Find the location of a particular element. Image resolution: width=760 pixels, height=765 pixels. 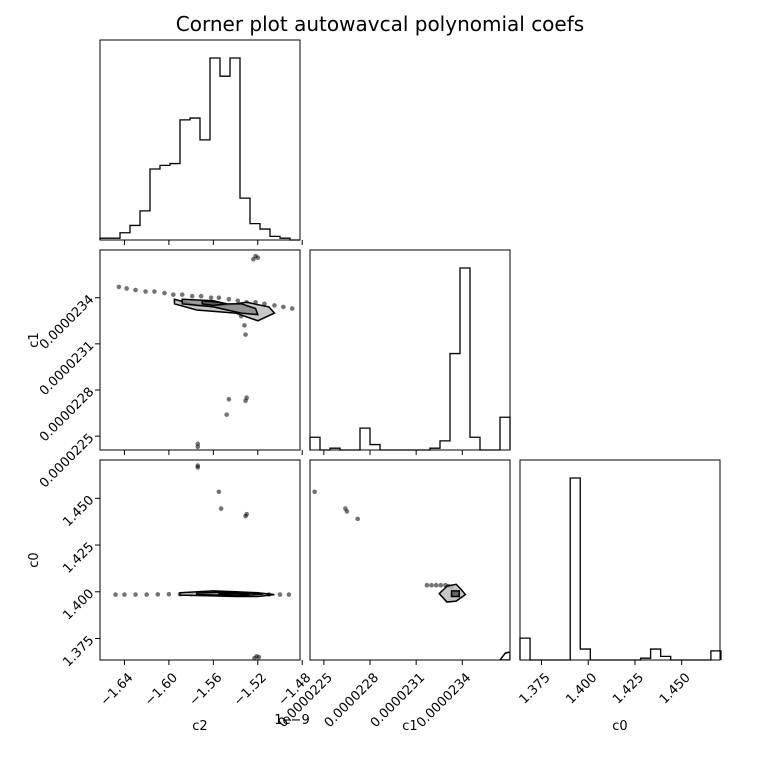

histogram-c0 is located at coordinates (620, 560).